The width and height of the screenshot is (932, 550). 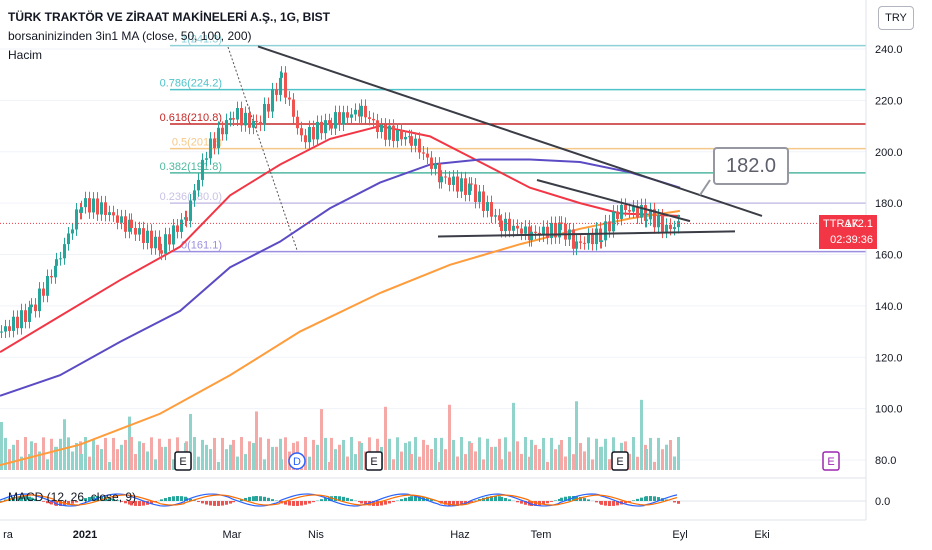 What do you see at coordinates (72, 497) in the screenshot?
I see `macd-indicator-label: MACD (12, 26, close, 9)` at bounding box center [72, 497].